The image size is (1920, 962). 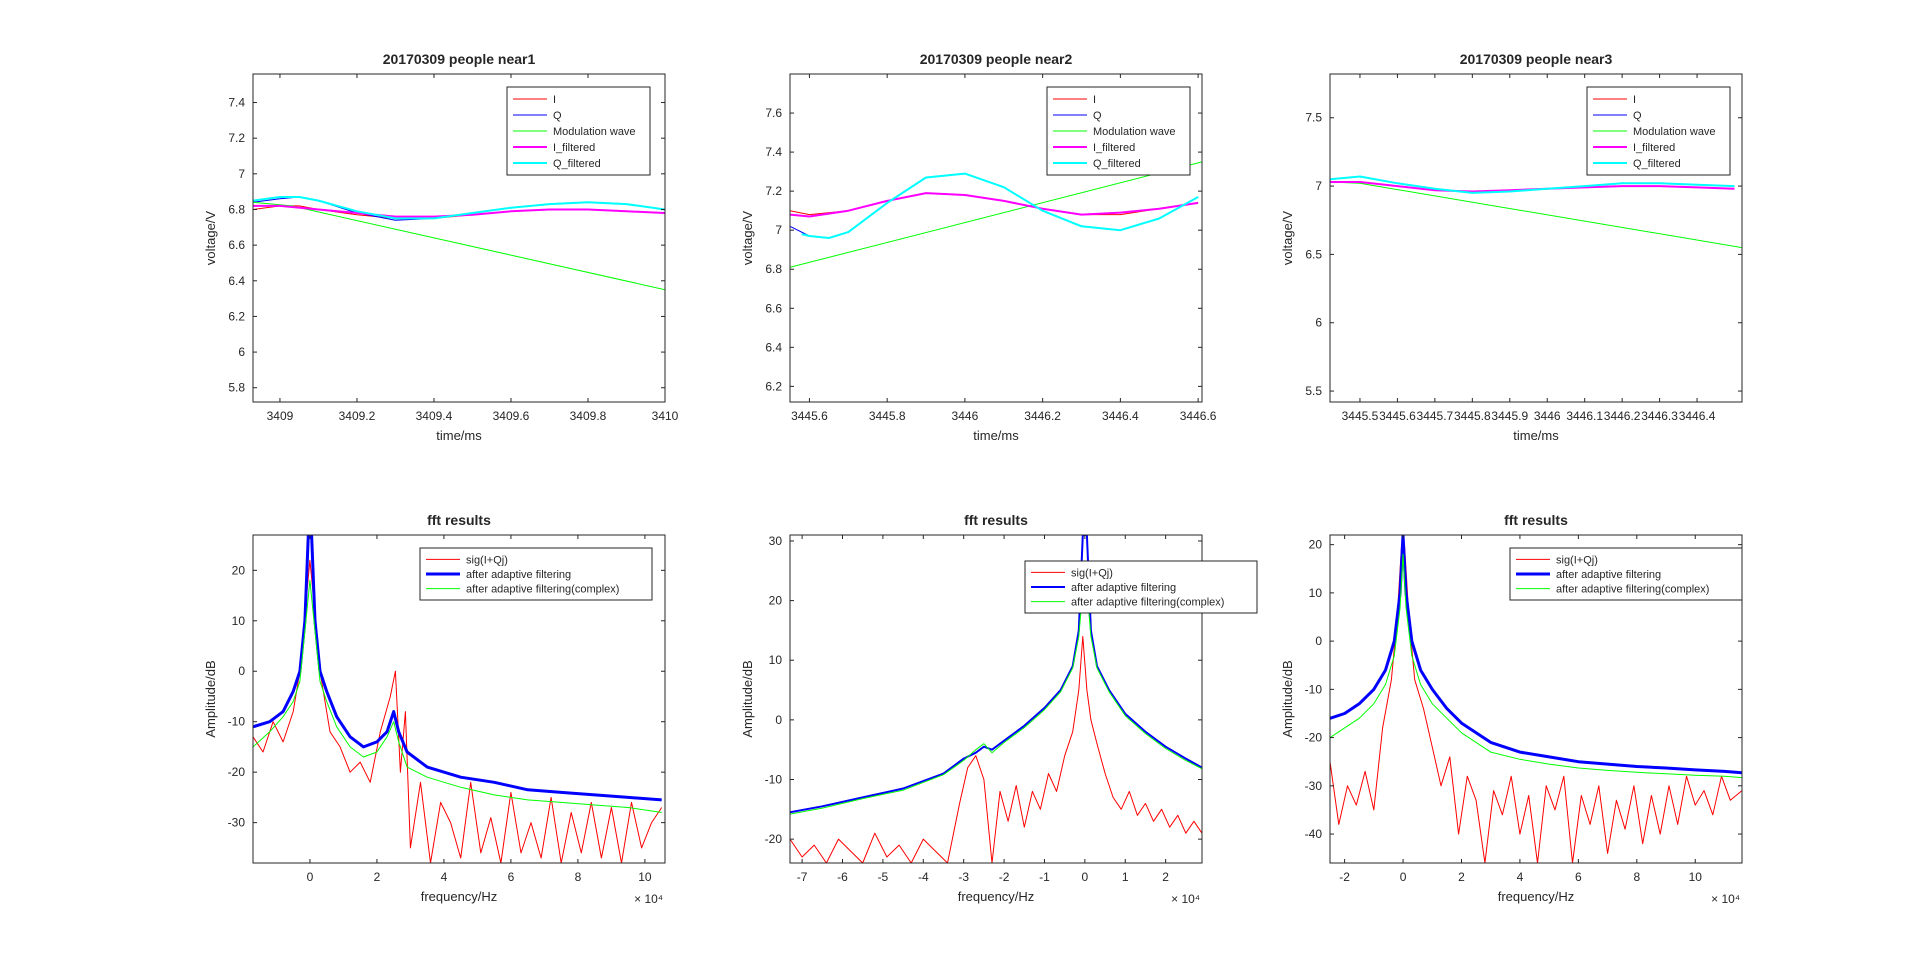 I want to click on x-tick-label: -7, so click(x=802, y=877).